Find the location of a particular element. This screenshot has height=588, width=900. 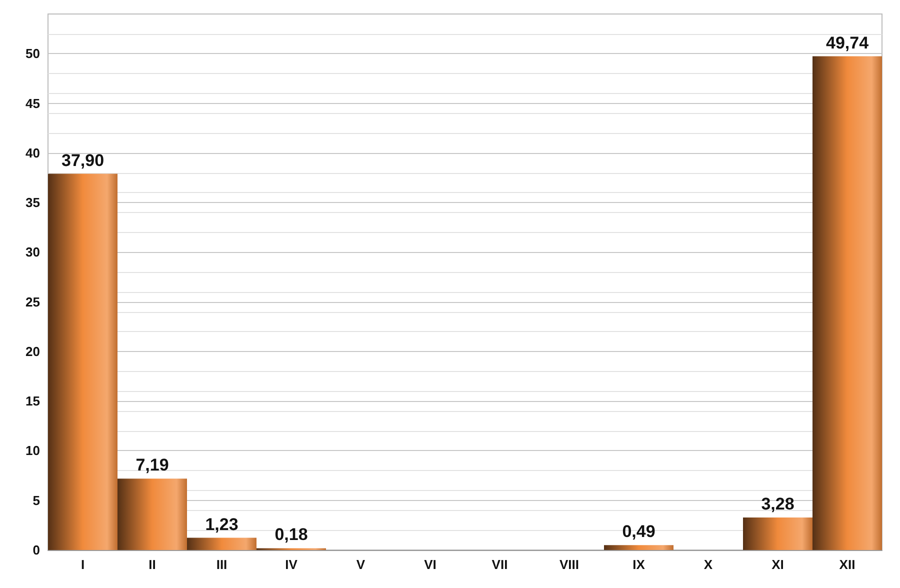

data-label: 0,18 is located at coordinates (291, 534).